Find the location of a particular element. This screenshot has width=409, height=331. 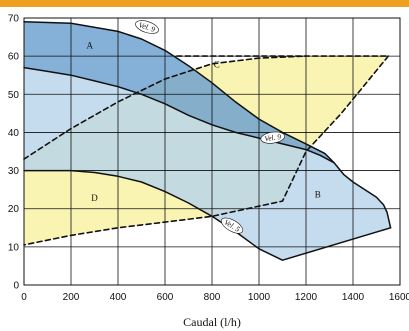

region-label-b: B is located at coordinates (318, 194).